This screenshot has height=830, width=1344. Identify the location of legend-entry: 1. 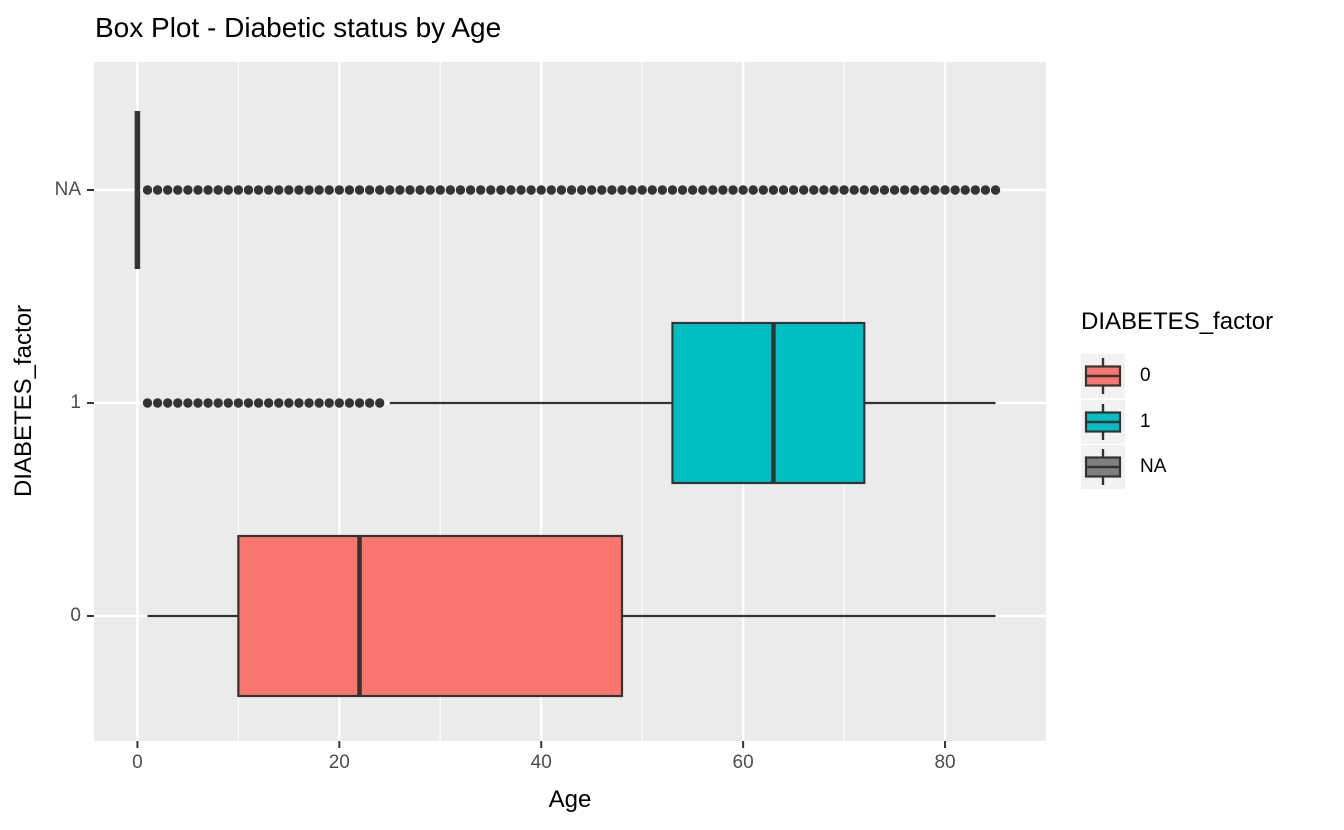
(1177, 421).